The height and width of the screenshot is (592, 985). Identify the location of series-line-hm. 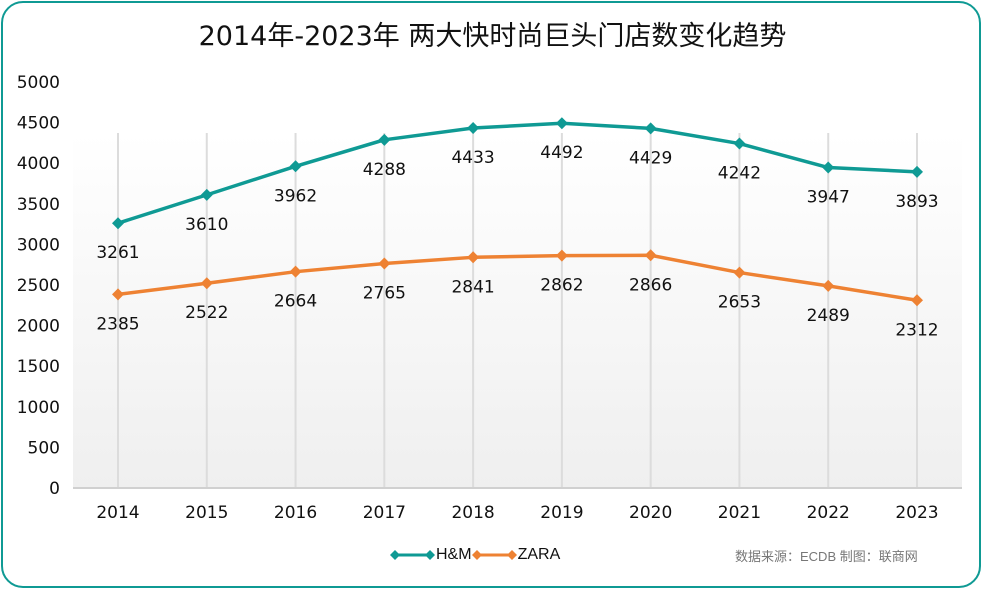
(517, 173).